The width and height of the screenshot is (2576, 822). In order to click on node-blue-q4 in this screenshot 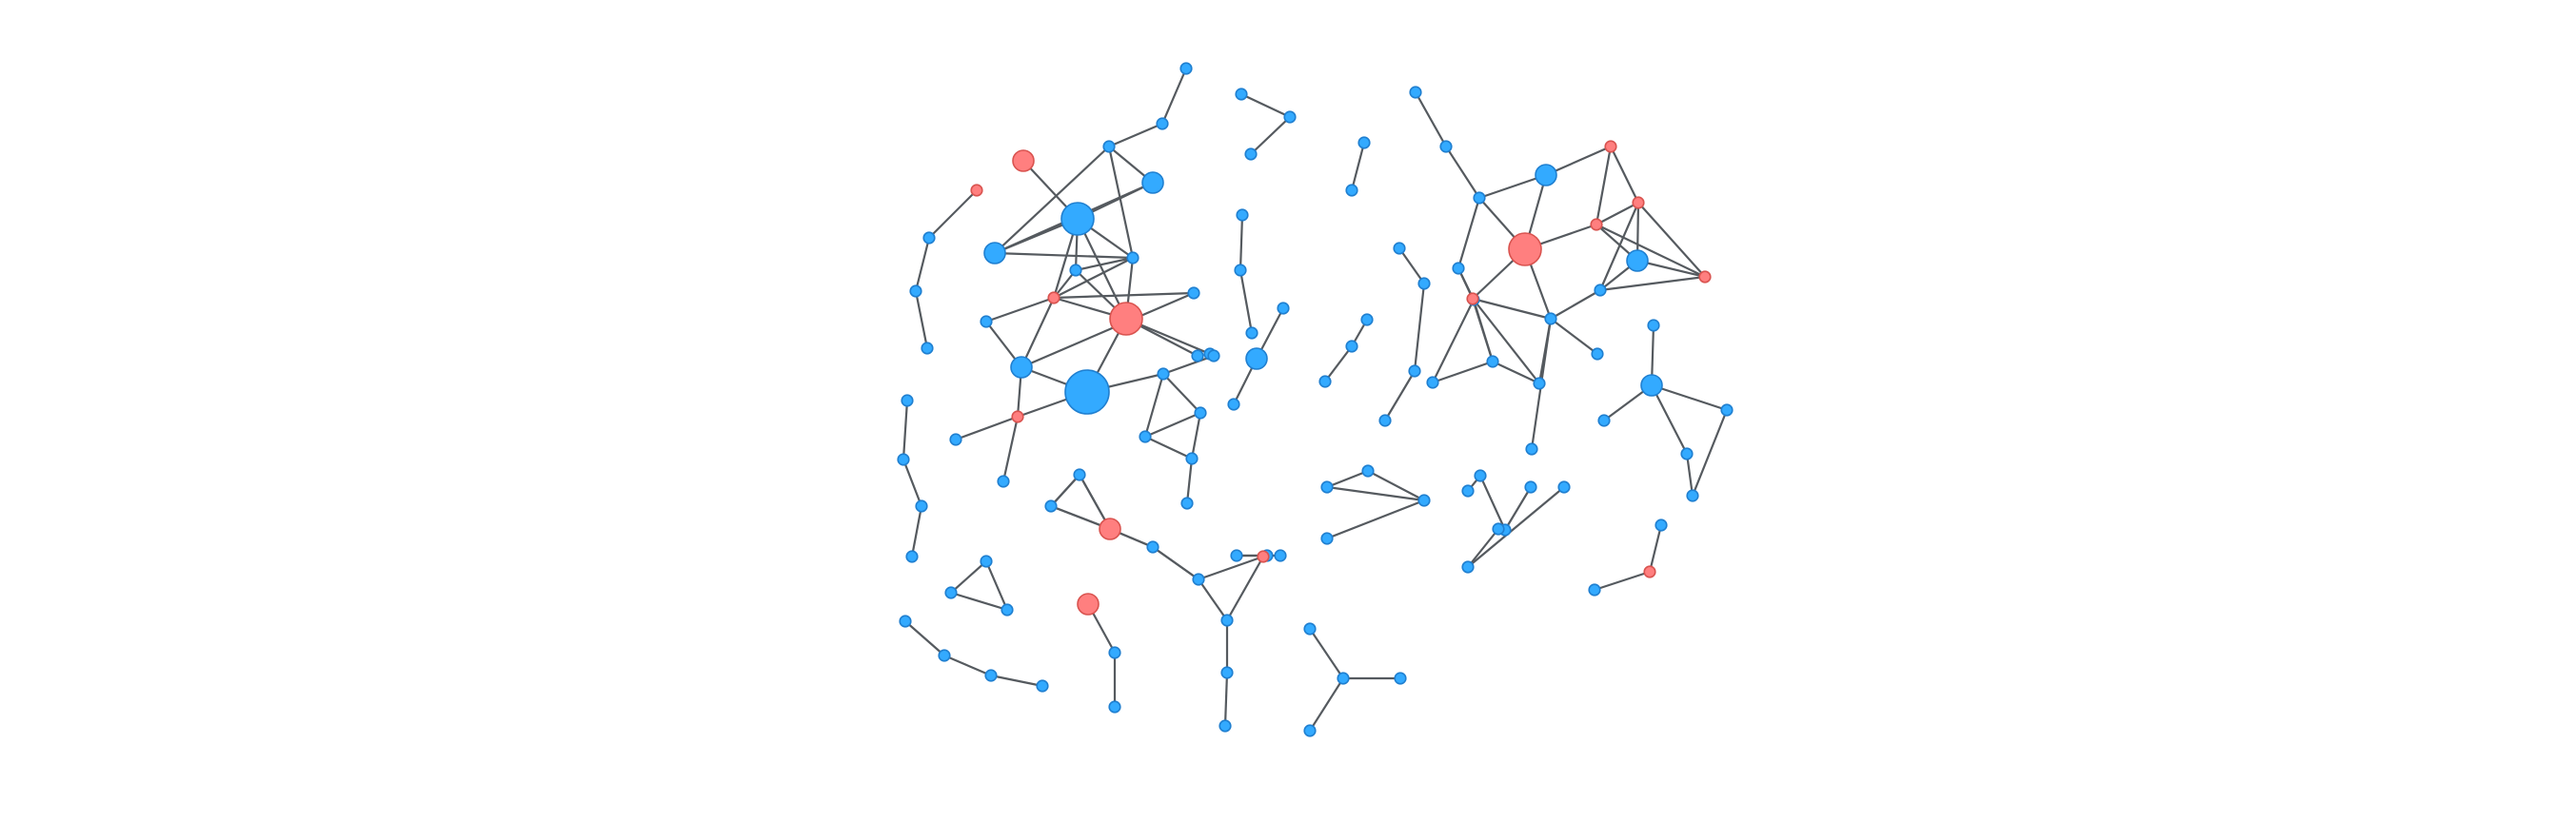, I will do `click(1687, 453)`.